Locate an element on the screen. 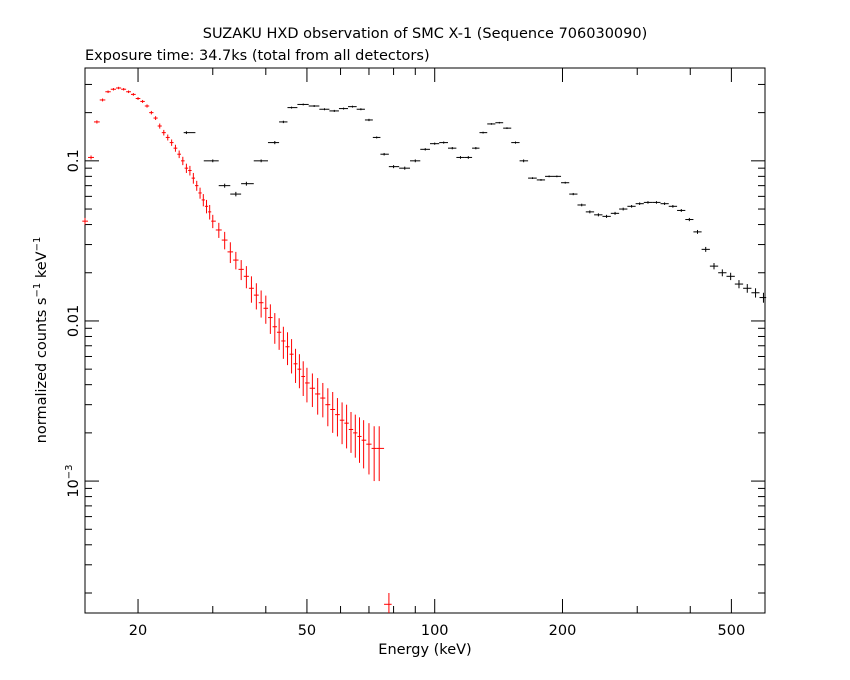  y-tick-label: 10−3 is located at coordinates (73, 480).